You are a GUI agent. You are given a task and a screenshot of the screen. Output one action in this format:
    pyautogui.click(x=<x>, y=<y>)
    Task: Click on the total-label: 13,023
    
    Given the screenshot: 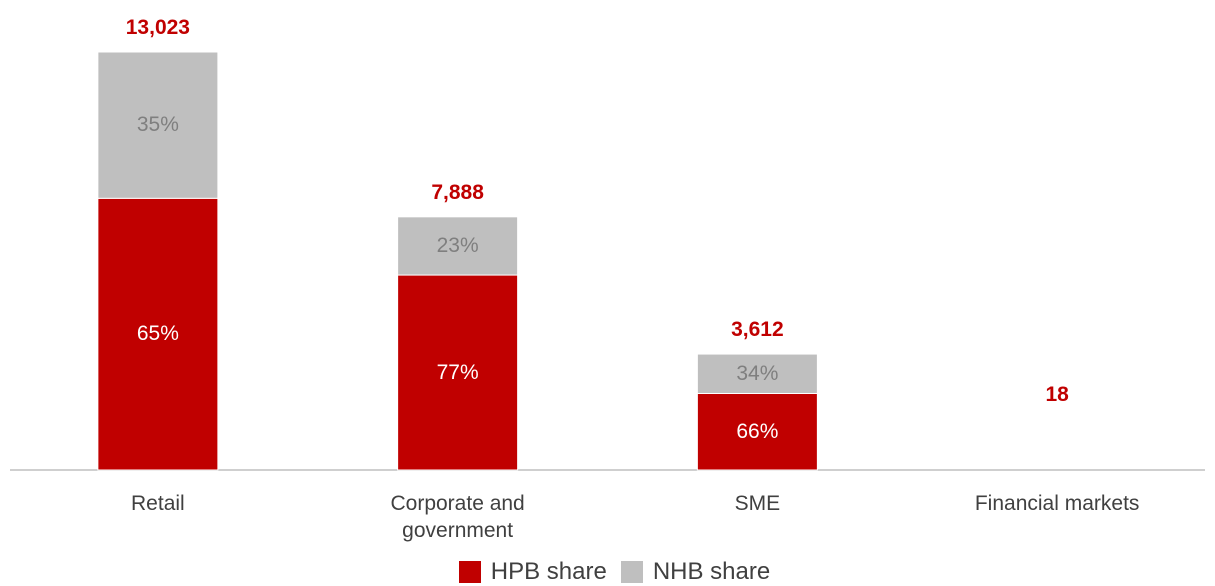 What is the action you would take?
    pyautogui.click(x=157, y=27)
    